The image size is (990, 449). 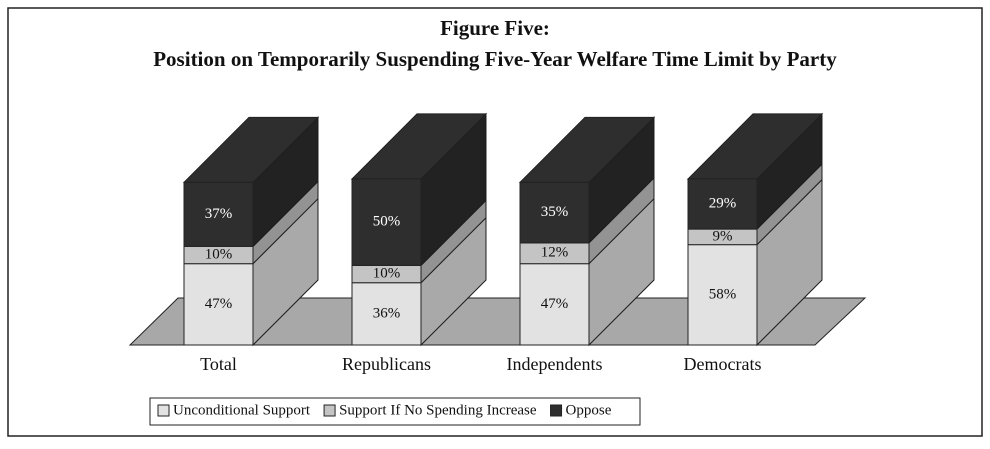 What do you see at coordinates (555, 364) in the screenshot?
I see `x-tick-label: Independents` at bounding box center [555, 364].